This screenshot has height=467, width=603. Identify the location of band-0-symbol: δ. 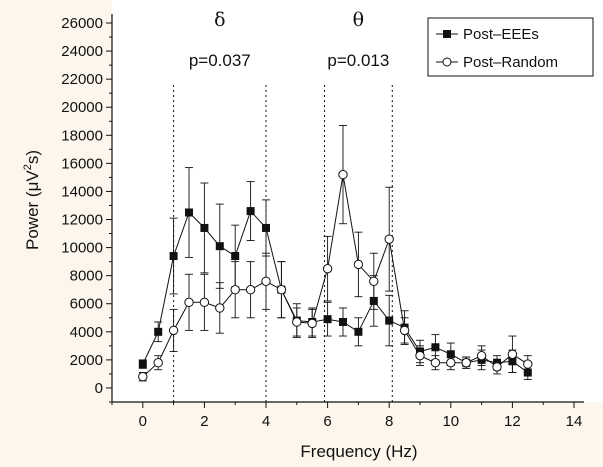
(219, 20).